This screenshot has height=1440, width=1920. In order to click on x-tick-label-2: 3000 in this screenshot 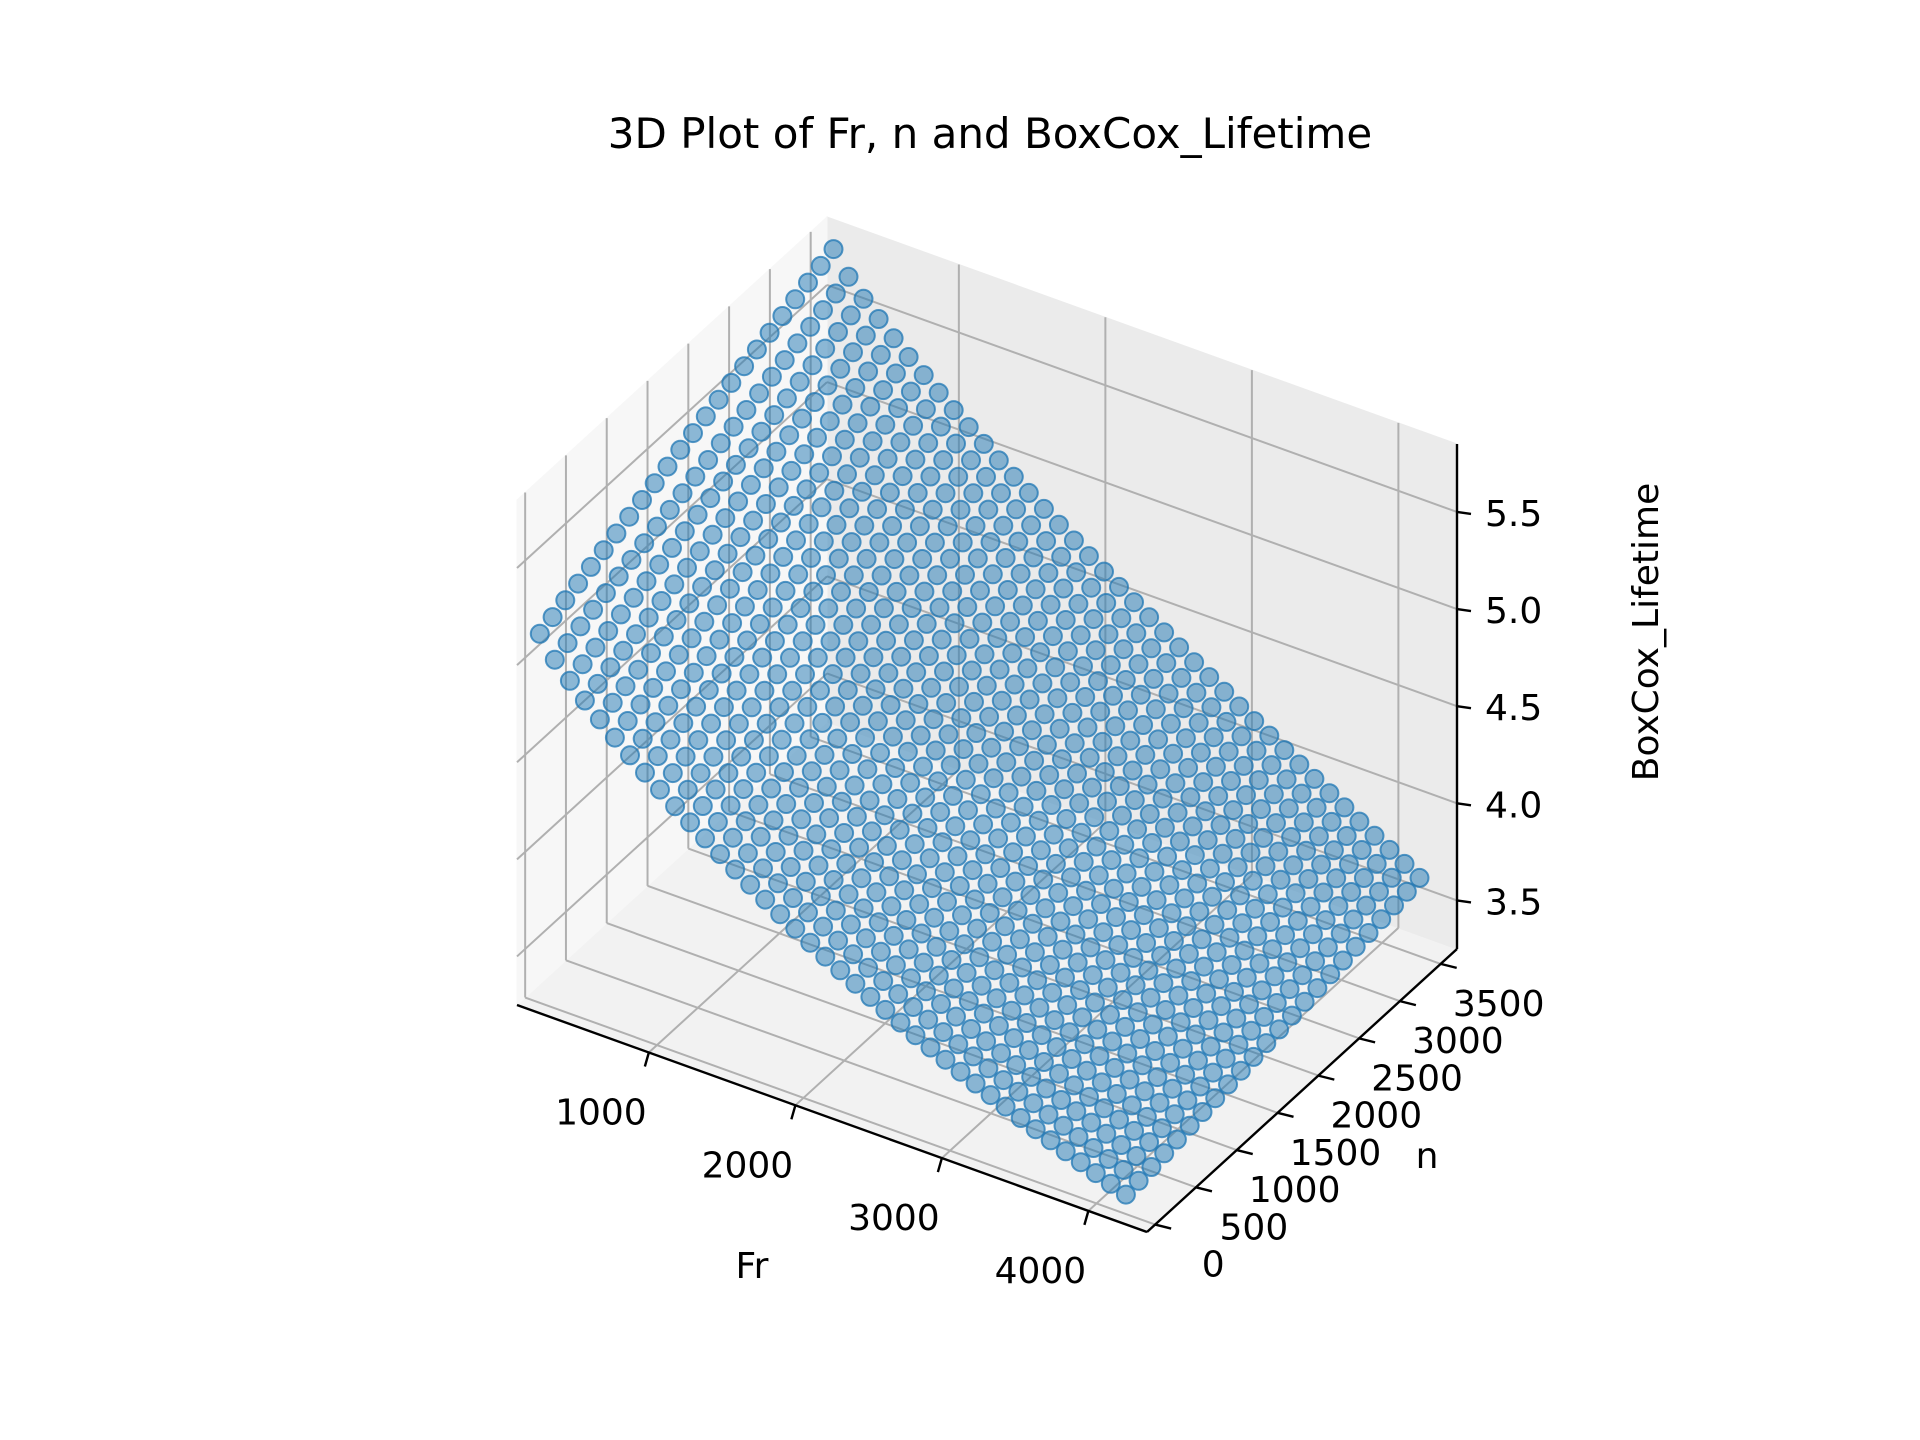, I will do `click(894, 1218)`.